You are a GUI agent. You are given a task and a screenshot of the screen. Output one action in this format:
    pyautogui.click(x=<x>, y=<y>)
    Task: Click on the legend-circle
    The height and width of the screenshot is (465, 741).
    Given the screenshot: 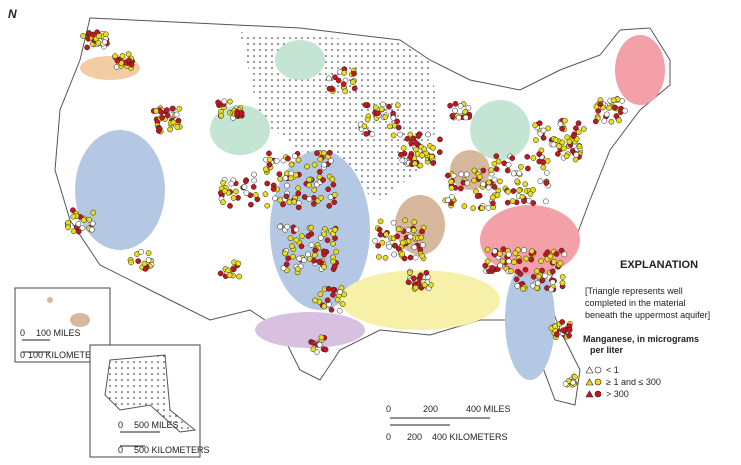 What is the action you would take?
    pyautogui.click(x=598, y=382)
    